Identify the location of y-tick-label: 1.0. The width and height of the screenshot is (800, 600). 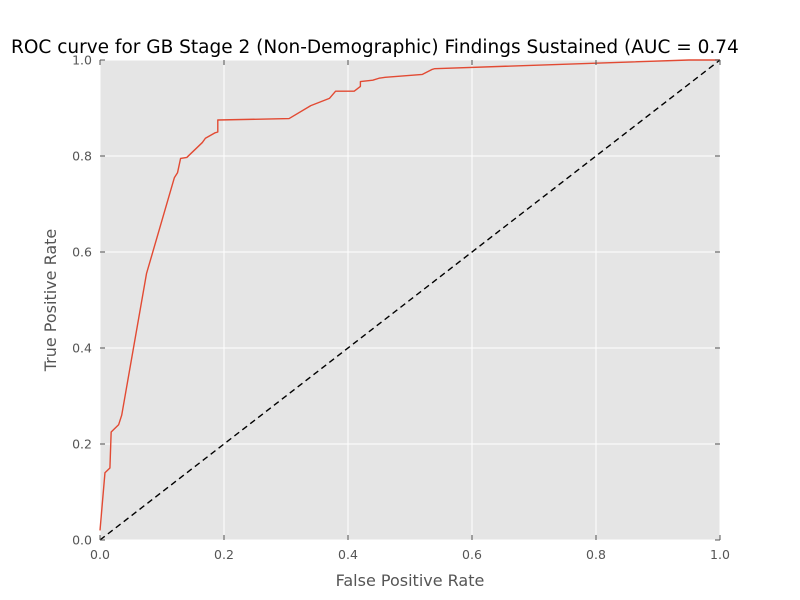
(82, 60).